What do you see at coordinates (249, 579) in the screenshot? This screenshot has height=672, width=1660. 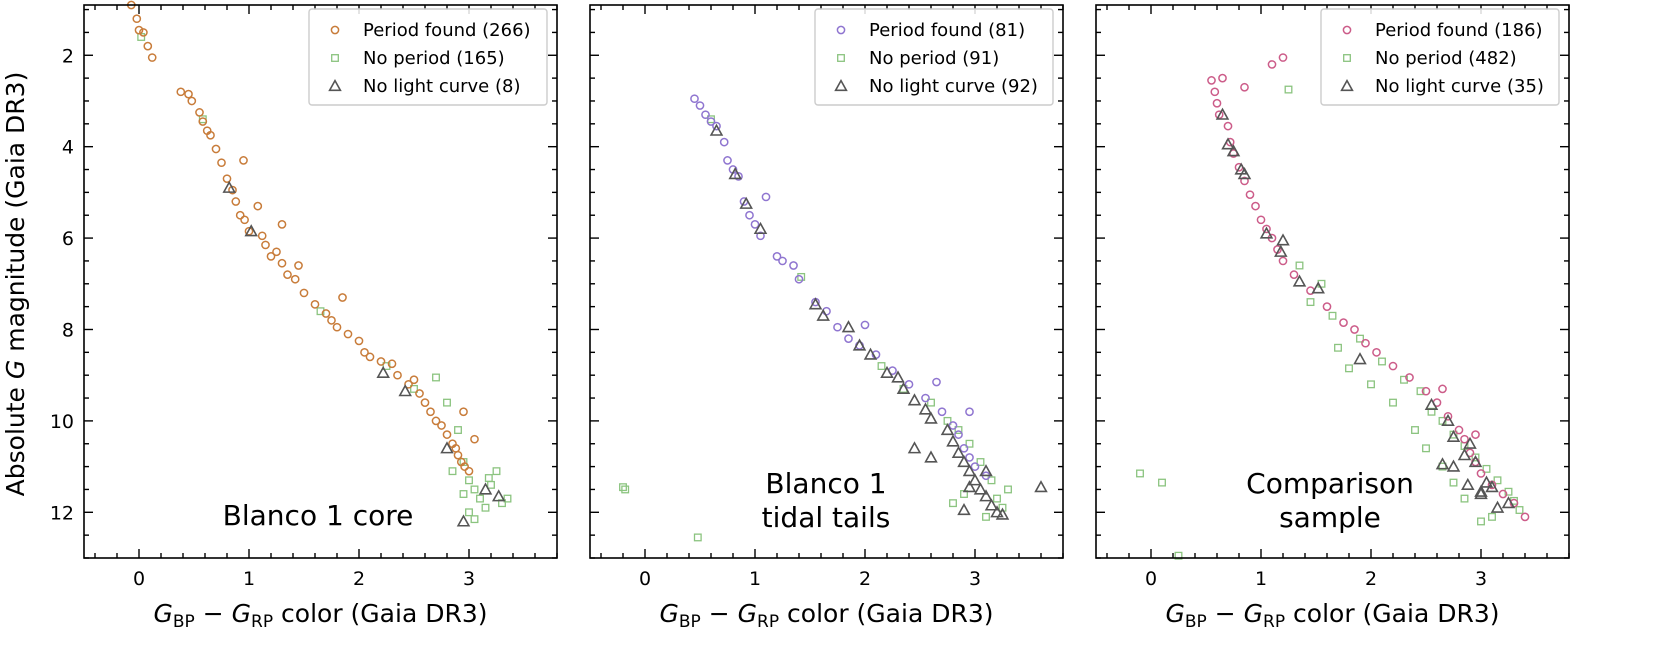 I see `x-tick-label: 1` at bounding box center [249, 579].